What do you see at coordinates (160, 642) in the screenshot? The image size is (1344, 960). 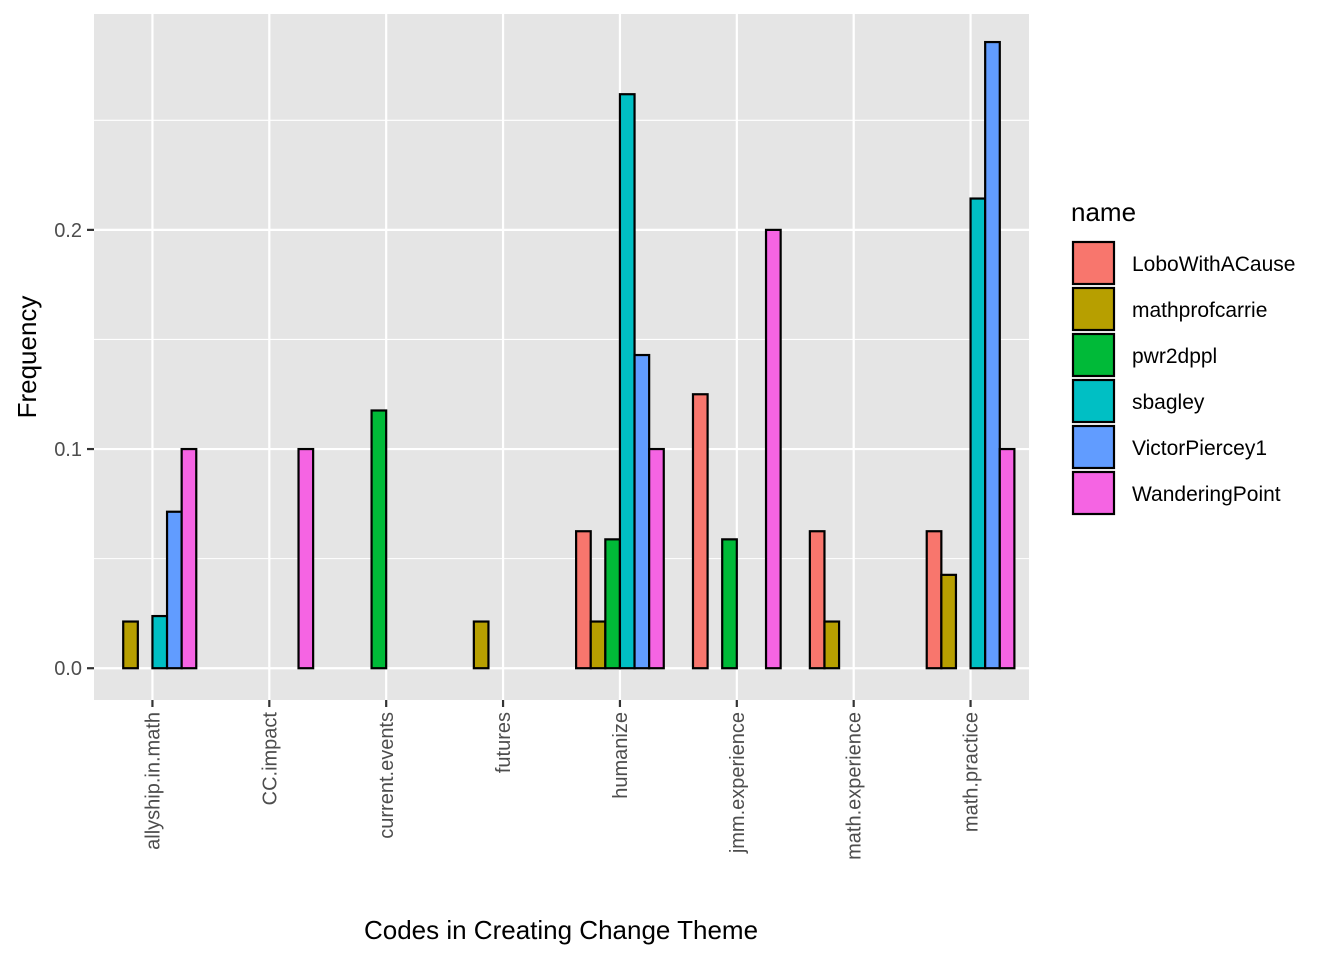 I see `bar-sbagley-allyship.in.math` at bounding box center [160, 642].